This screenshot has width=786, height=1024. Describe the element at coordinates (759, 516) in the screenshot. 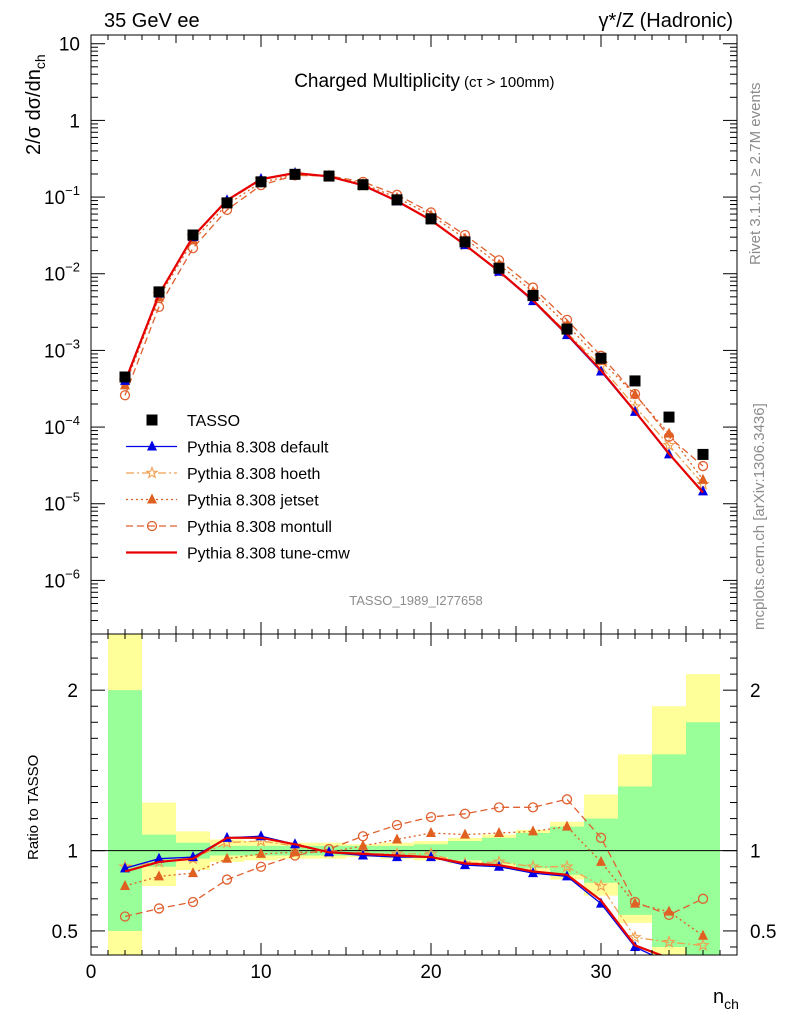

I see `mcplots-label: mcplots.cern.ch [arXiv:1306.3436]` at that location.